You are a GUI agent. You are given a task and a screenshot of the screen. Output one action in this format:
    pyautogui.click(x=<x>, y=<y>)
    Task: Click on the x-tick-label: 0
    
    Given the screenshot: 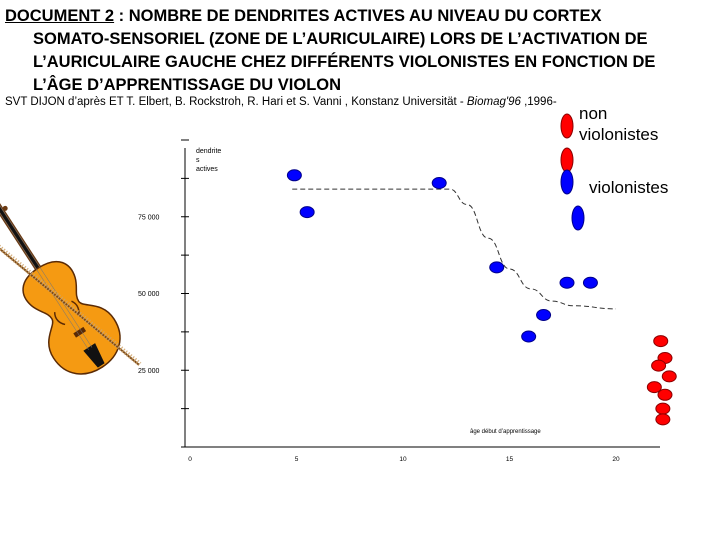 What is the action you would take?
    pyautogui.click(x=190, y=459)
    